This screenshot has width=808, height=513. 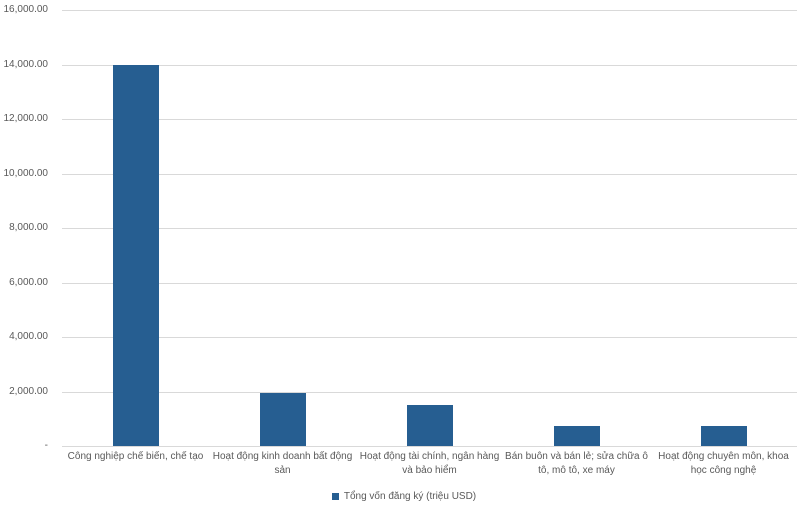 I want to click on y-axis-tick-label: 10,000.00, so click(x=26, y=173).